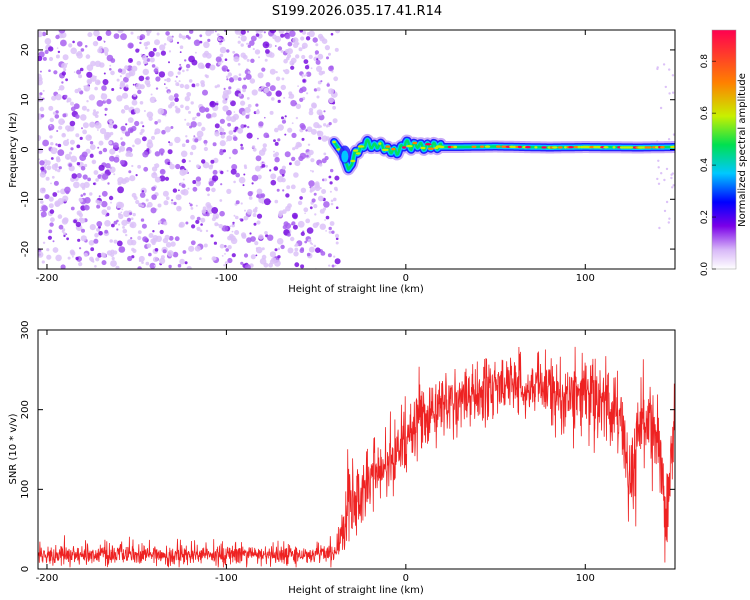 The image size is (750, 600). Describe the element at coordinates (708, 165) in the screenshot. I see `colorbar-ticks: 0.0 0.2 0.4 0.6 0.8` at that location.